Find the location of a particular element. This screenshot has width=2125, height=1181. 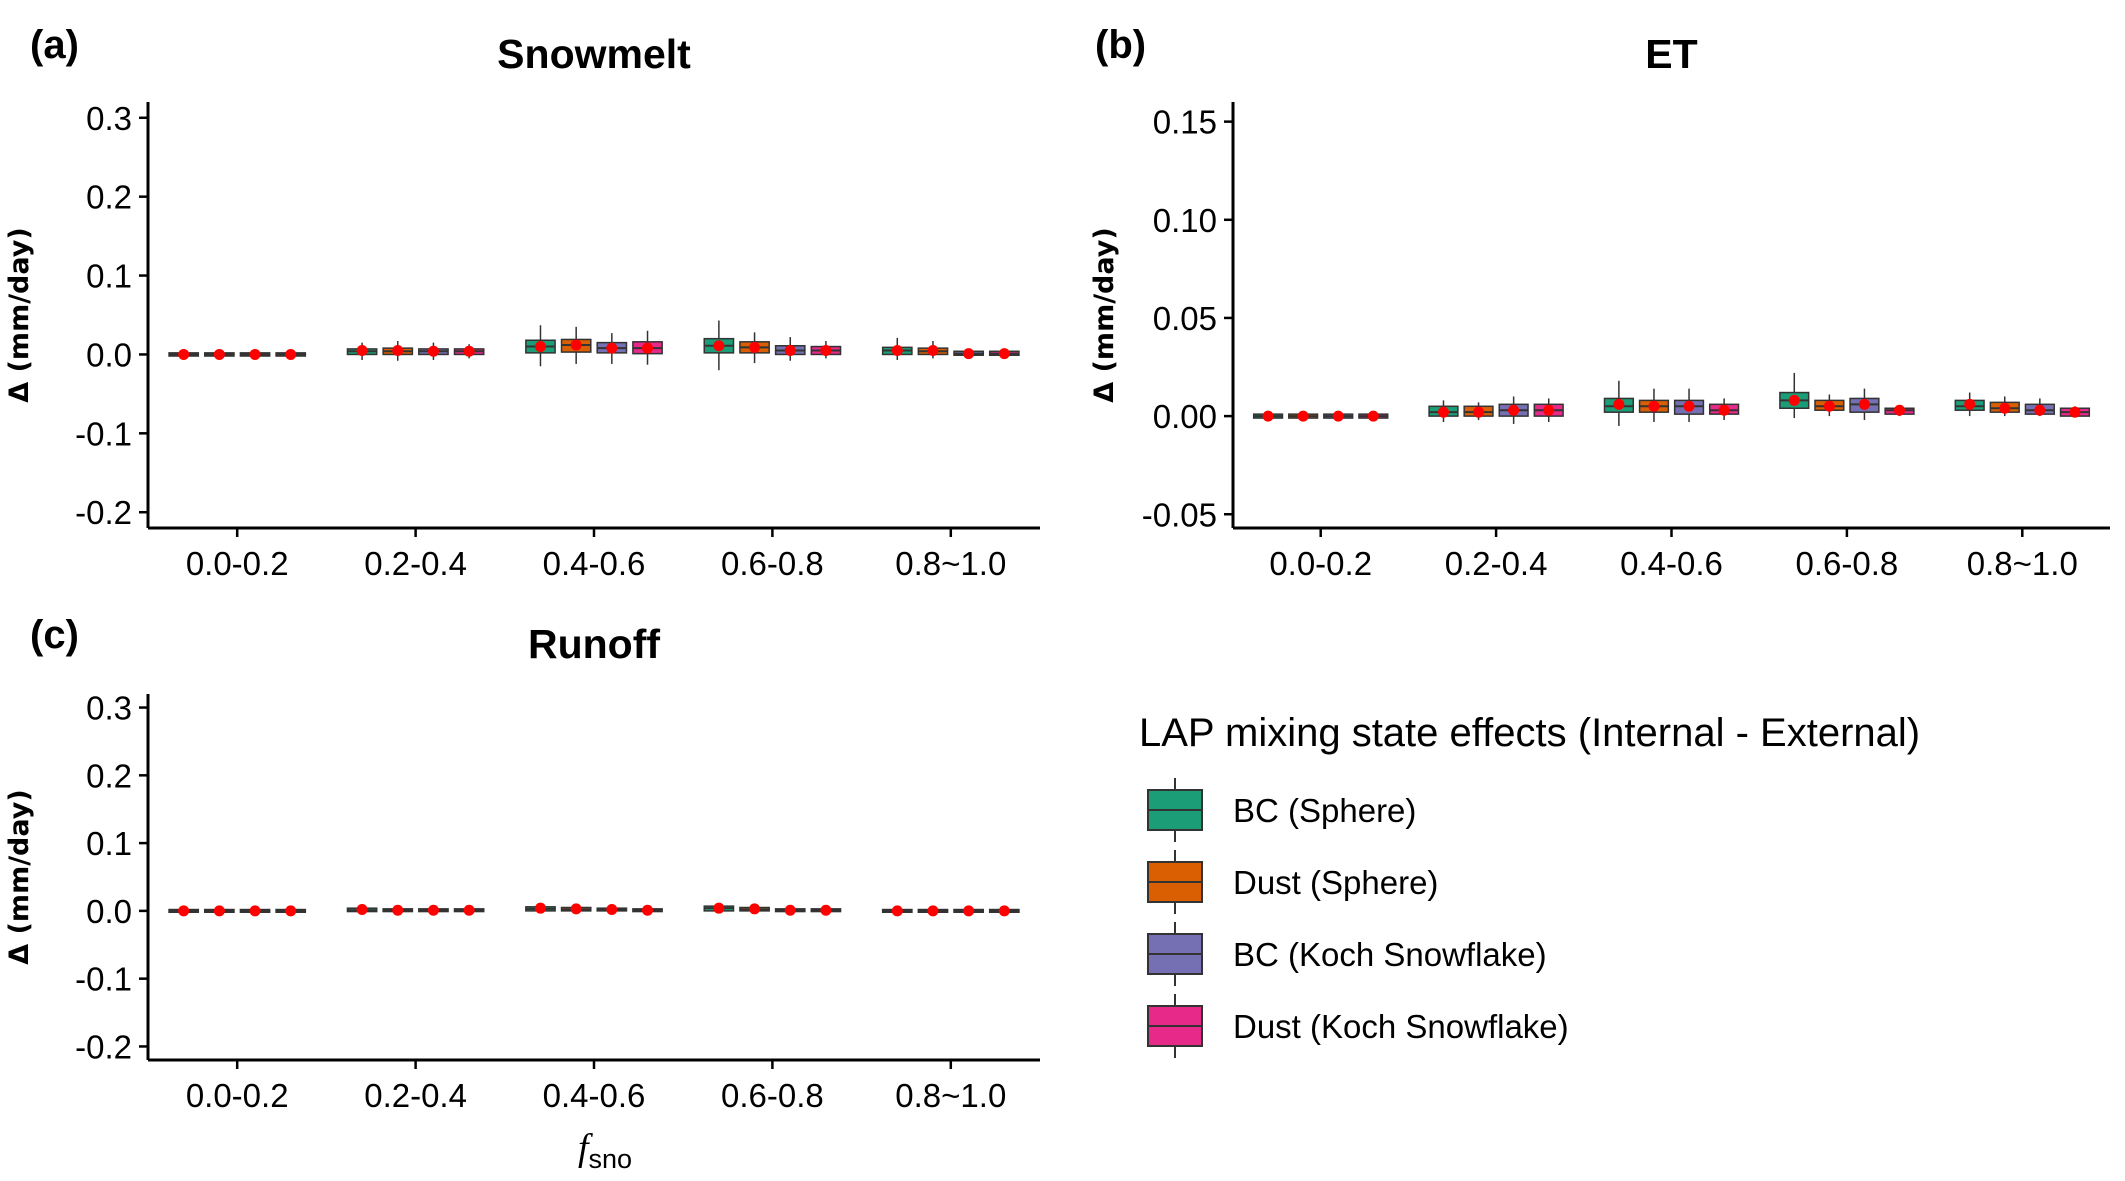

box-a-s0-c0 is located at coordinates (184, 354).